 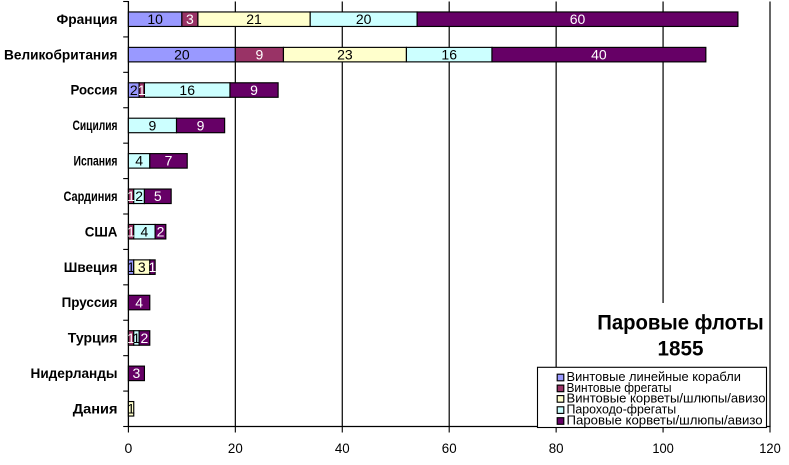 What do you see at coordinates (91, 196) in the screenshot?
I see `svg-text: Сардиния` at bounding box center [91, 196].